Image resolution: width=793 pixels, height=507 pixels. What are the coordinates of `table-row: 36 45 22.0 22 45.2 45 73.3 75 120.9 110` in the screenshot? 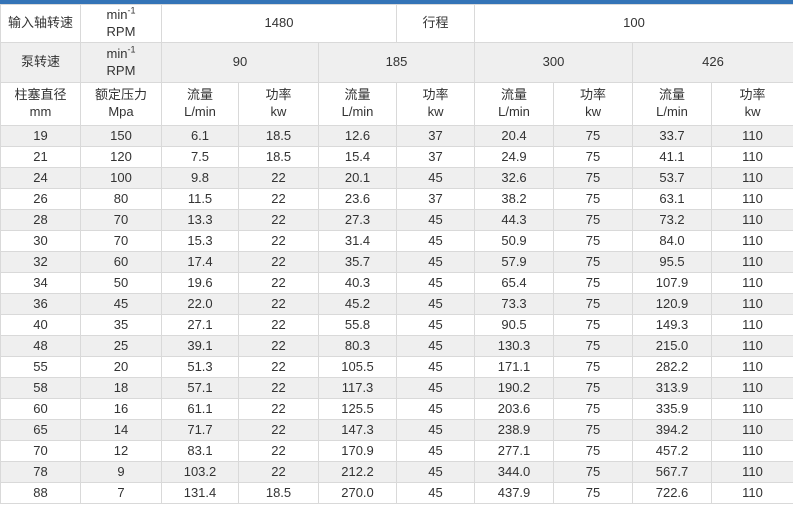 It's located at (396, 304).